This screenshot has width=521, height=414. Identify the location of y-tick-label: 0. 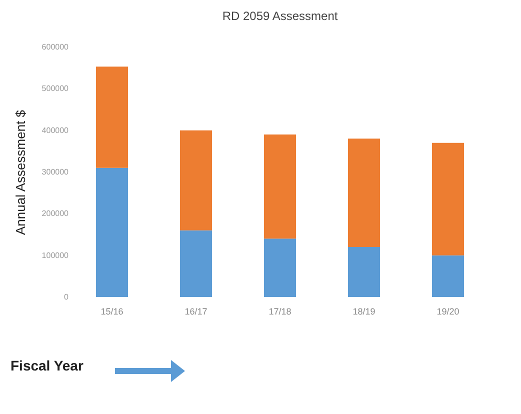
(67, 297).